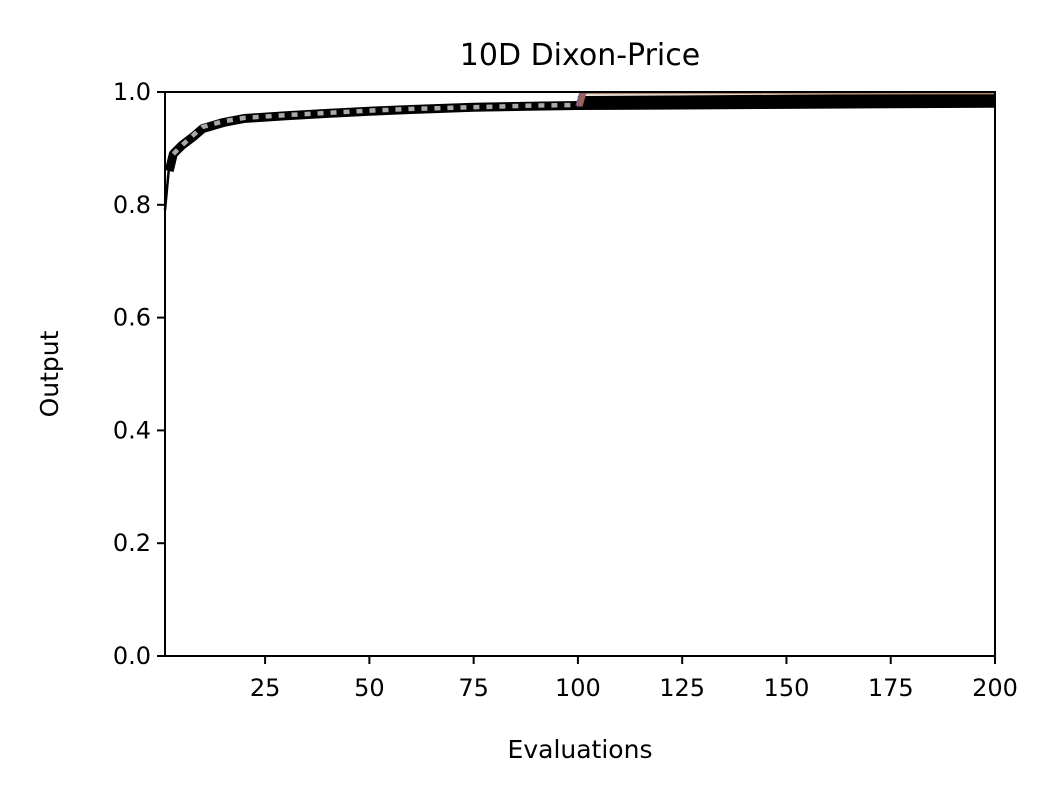 This screenshot has width=1062, height=797. I want to click on x-axis: 25 50 75 100 125 150 175 200, so click(634, 679).